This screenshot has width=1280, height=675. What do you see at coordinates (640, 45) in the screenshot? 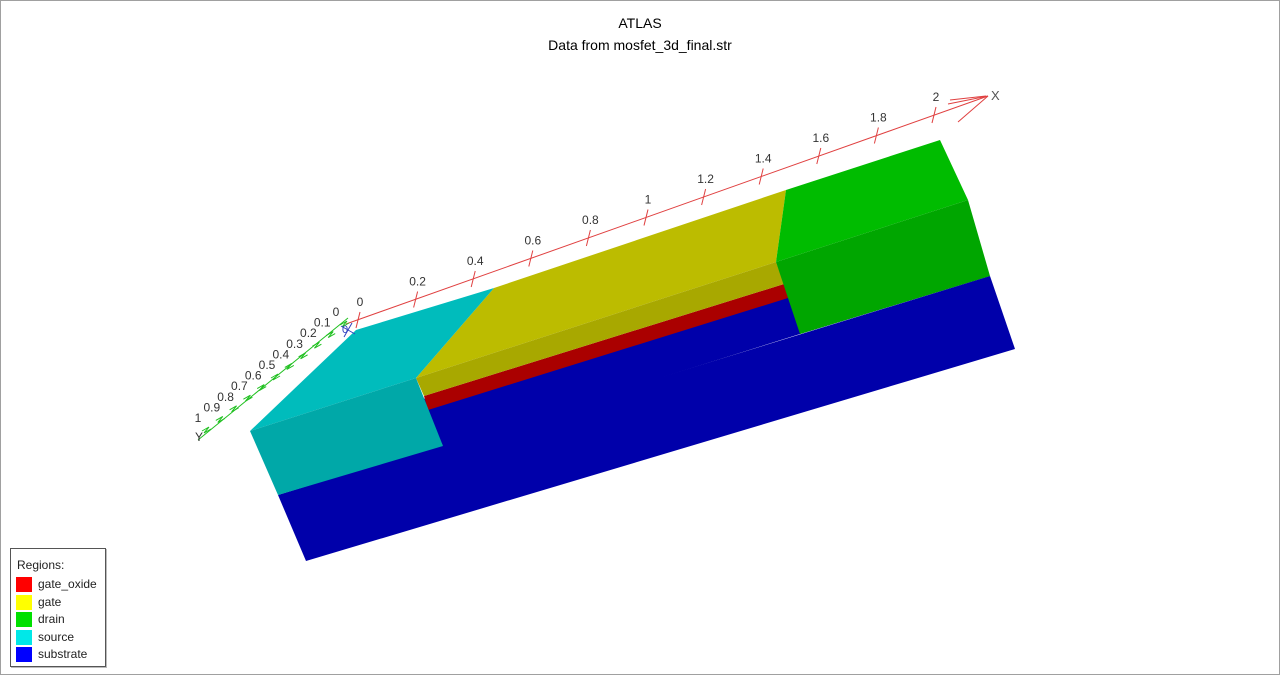
I see `plot-subtitle: Data from mosfet_3d_final.str` at bounding box center [640, 45].